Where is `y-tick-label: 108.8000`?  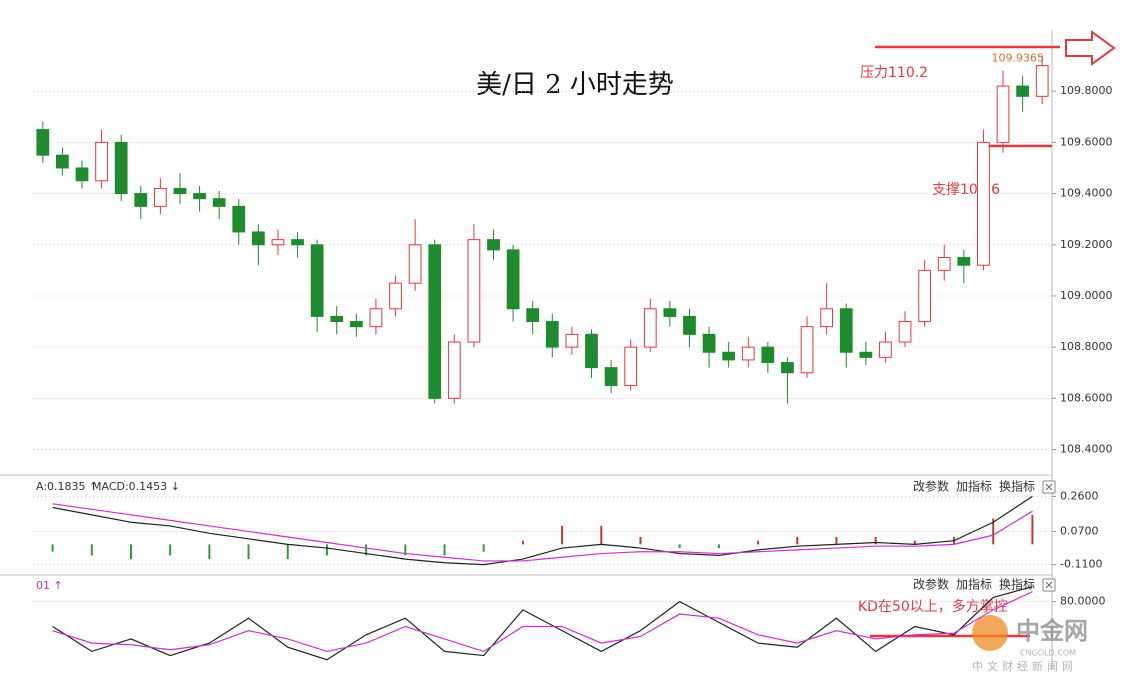
y-tick-label: 108.8000 is located at coordinates (1086, 346).